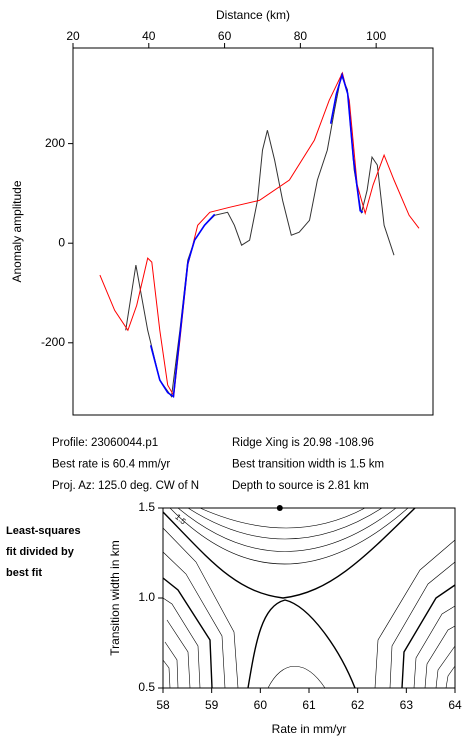 Image resolution: width=467 pixels, height=745 pixels. I want to click on annotation: Best transition width is 1.5 km, so click(308, 465).